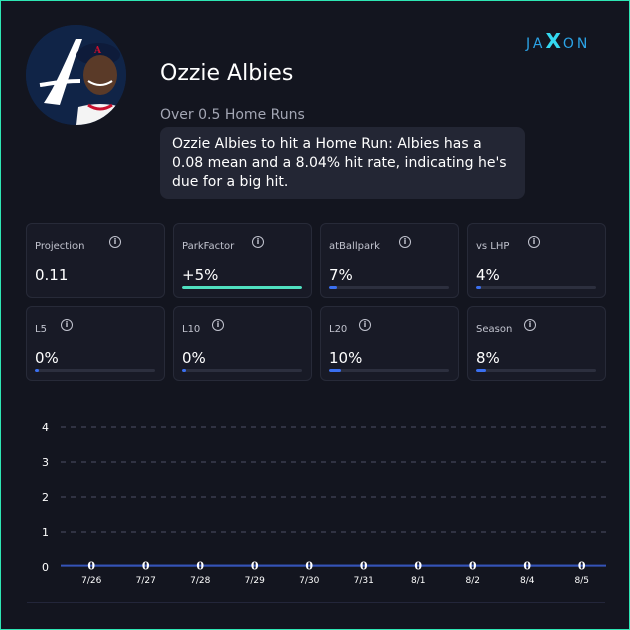 The image size is (630, 630). What do you see at coordinates (558, 41) in the screenshot?
I see `jaxon-logo: JAXON` at bounding box center [558, 41].